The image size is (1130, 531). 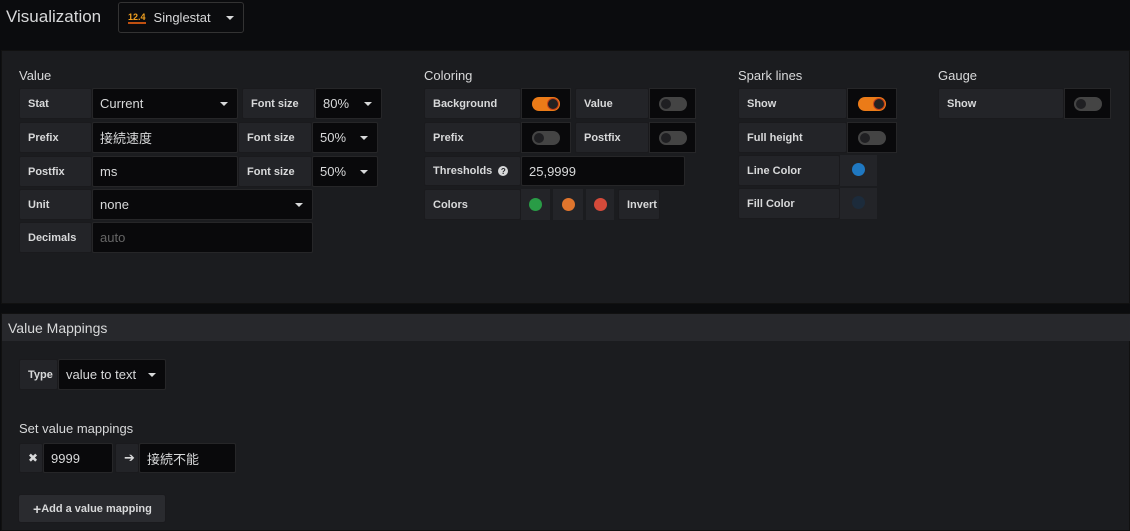 I want to click on add-value-mapping-button: + Add a value mapping, so click(x=92, y=508).